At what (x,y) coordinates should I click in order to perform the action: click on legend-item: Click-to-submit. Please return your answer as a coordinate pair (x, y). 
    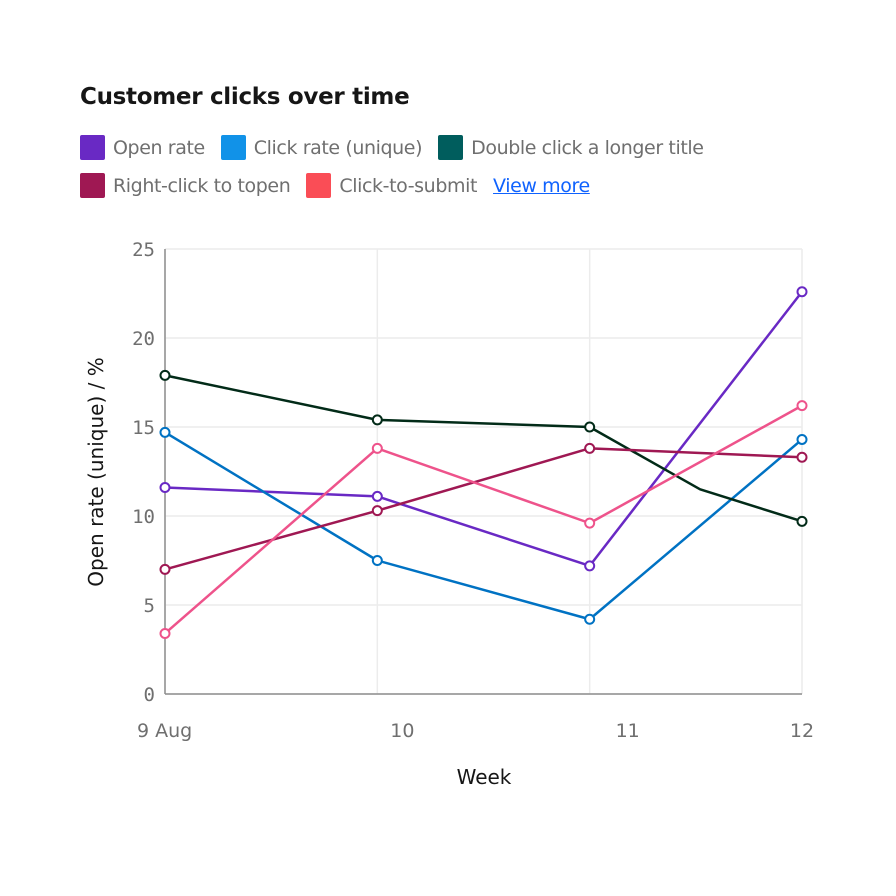
    Looking at the image, I should click on (391, 185).